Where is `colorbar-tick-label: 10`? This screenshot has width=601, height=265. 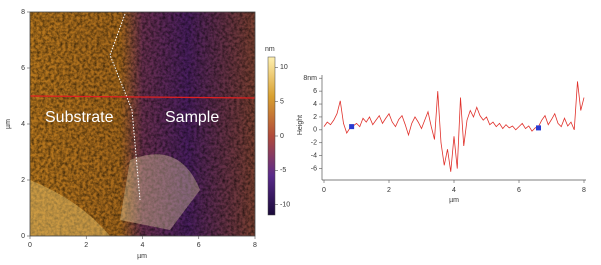 colorbar-tick-label: 10 is located at coordinates (284, 67).